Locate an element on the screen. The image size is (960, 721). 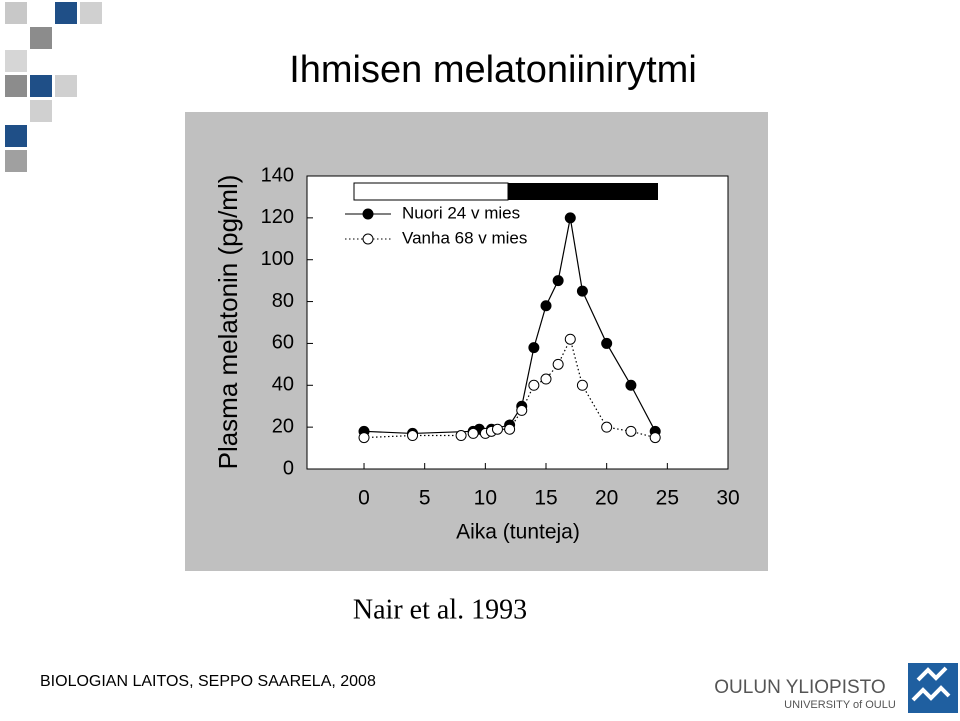
y-tick-label: 100 is located at coordinates (277, 259).